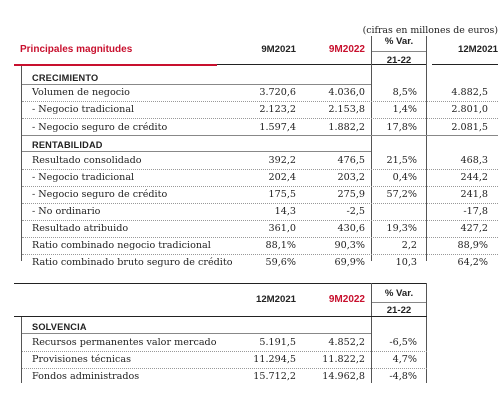 This screenshot has width=504, height=402. I want to click on cell-var: 1,4%, so click(404, 109).